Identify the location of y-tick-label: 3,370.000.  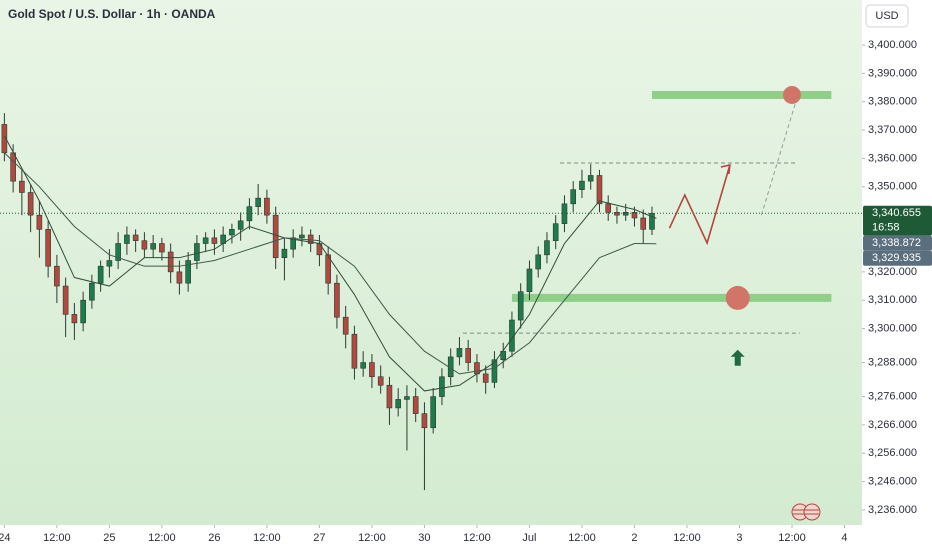
(892, 130).